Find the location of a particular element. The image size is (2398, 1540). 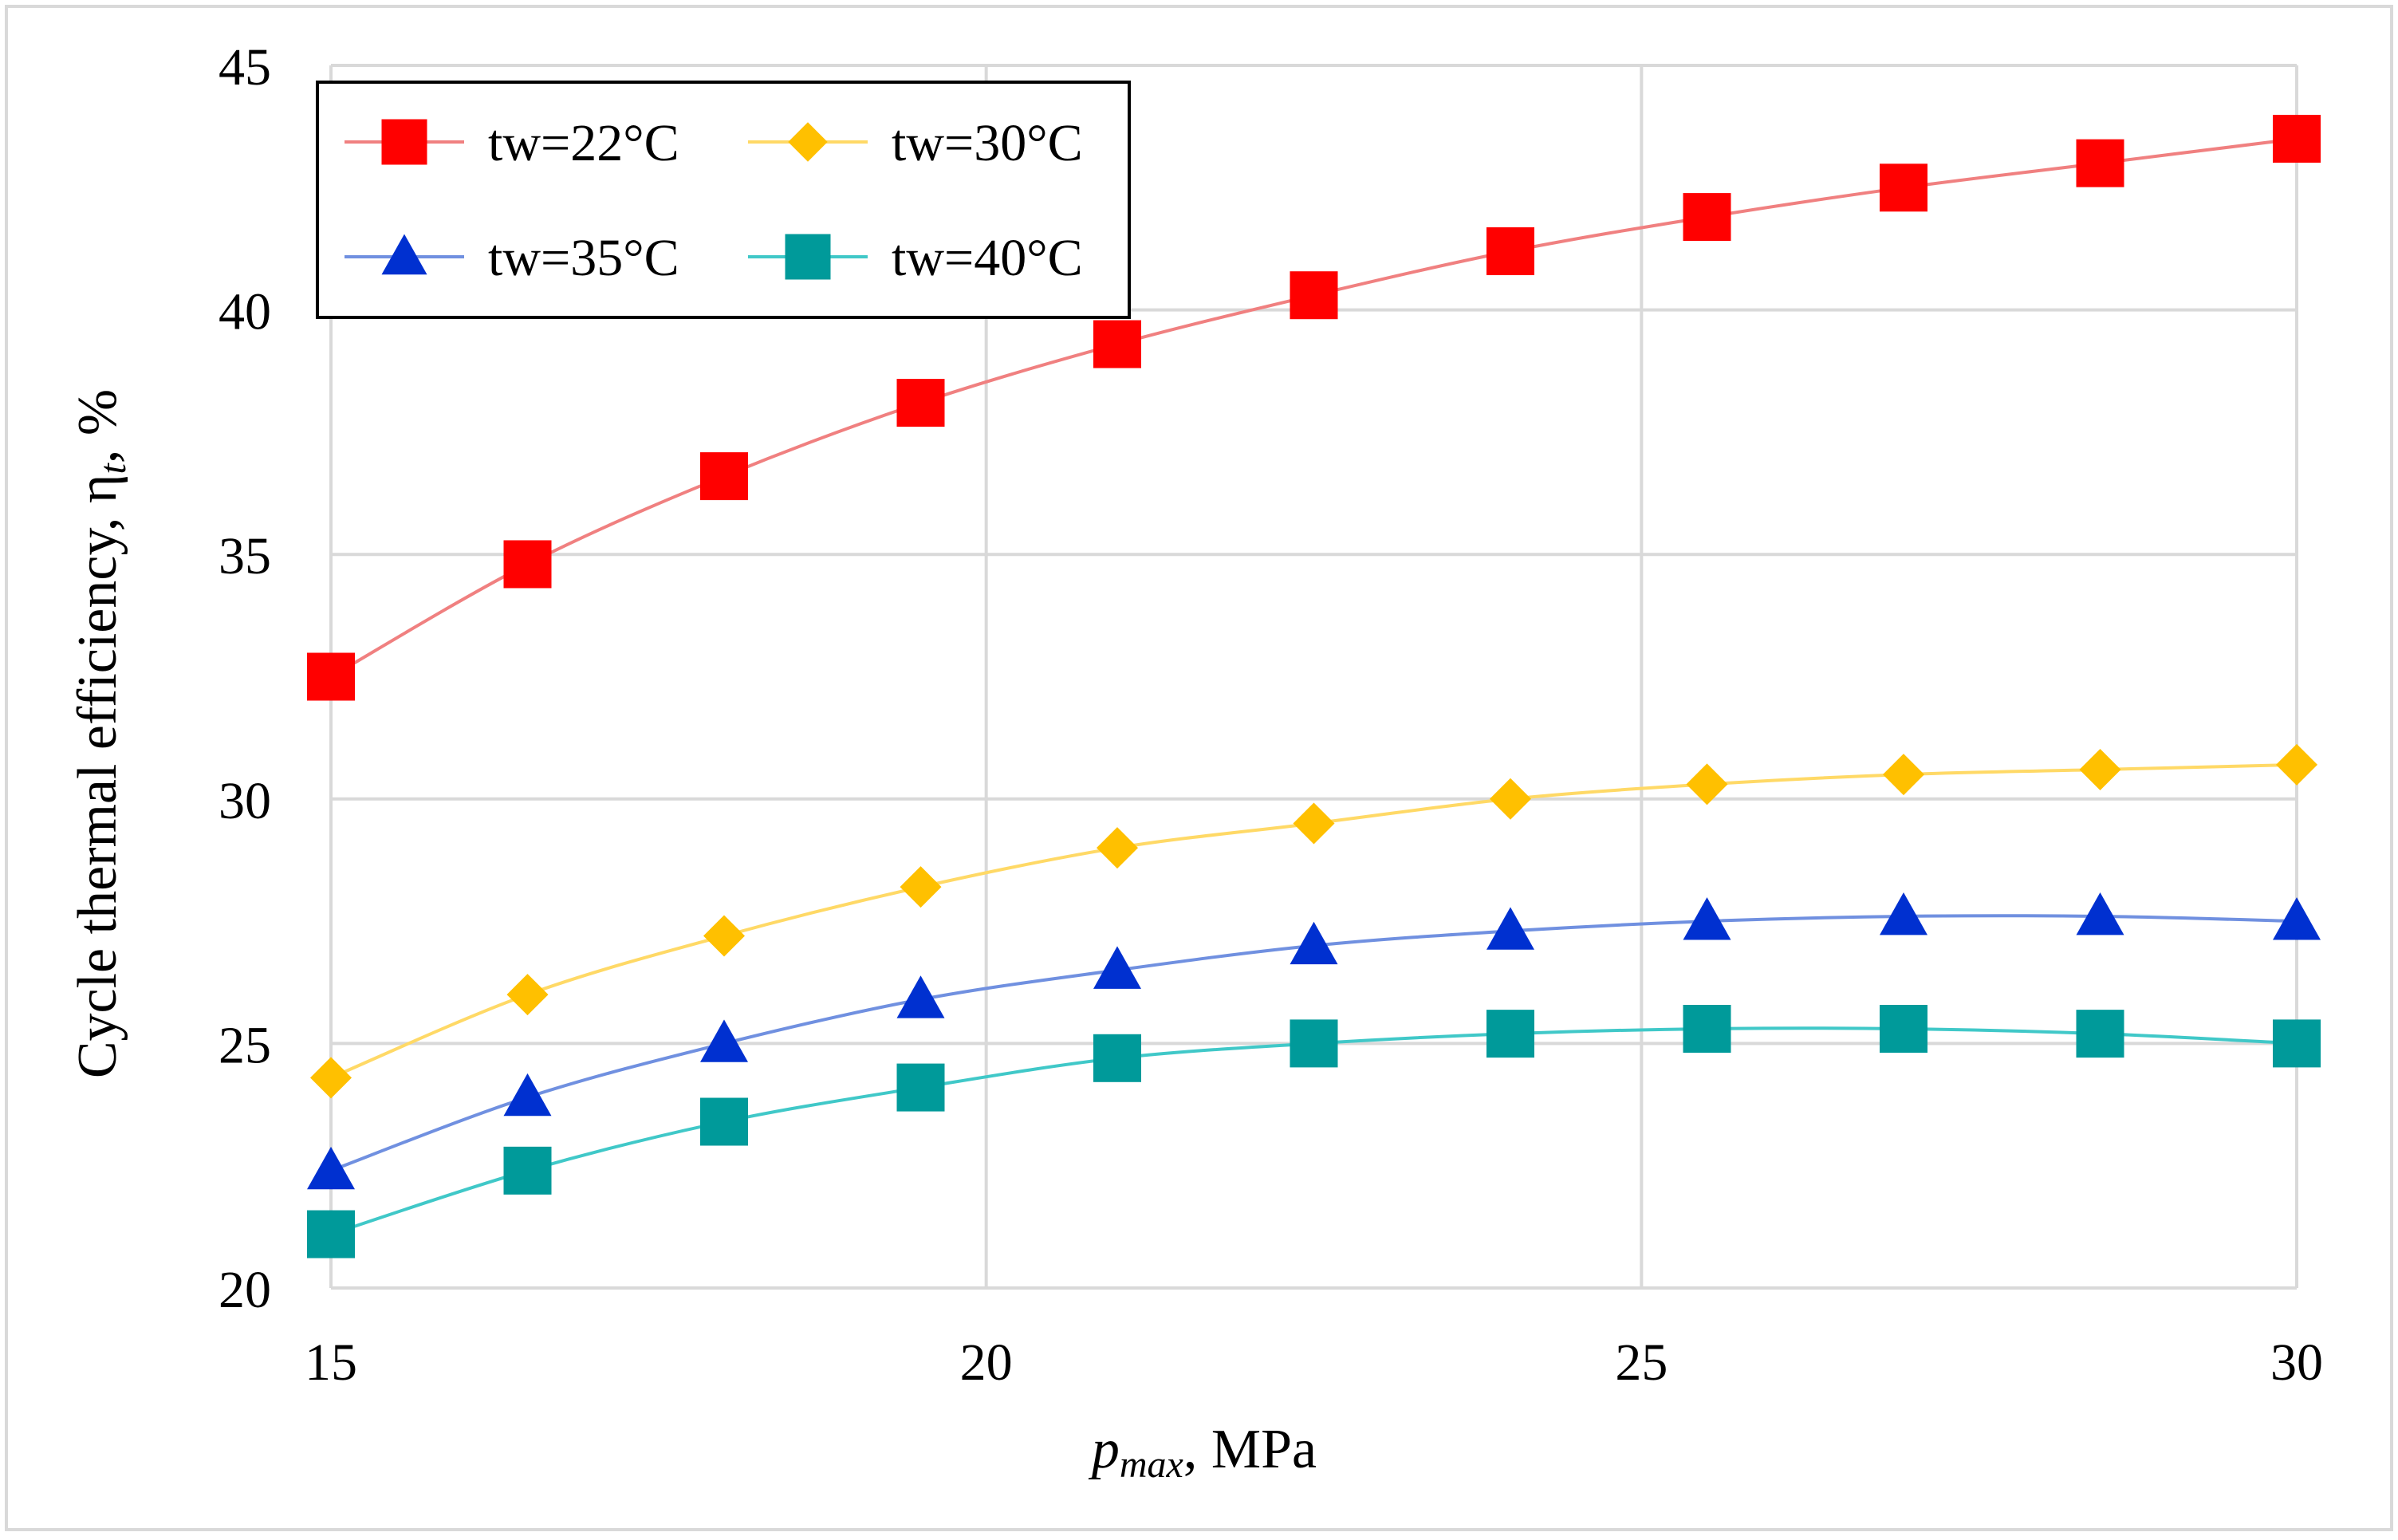

x-axis-title-rest: , MPa is located at coordinates (1250, 1449).